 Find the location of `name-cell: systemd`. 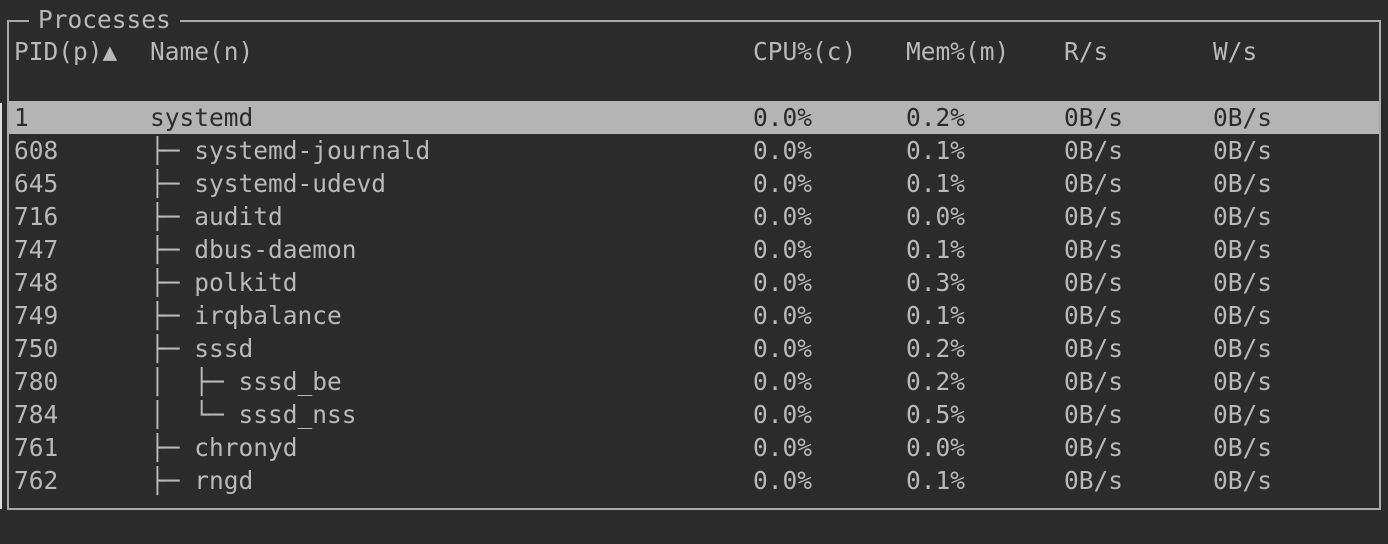

name-cell: systemd is located at coordinates (451, 117).